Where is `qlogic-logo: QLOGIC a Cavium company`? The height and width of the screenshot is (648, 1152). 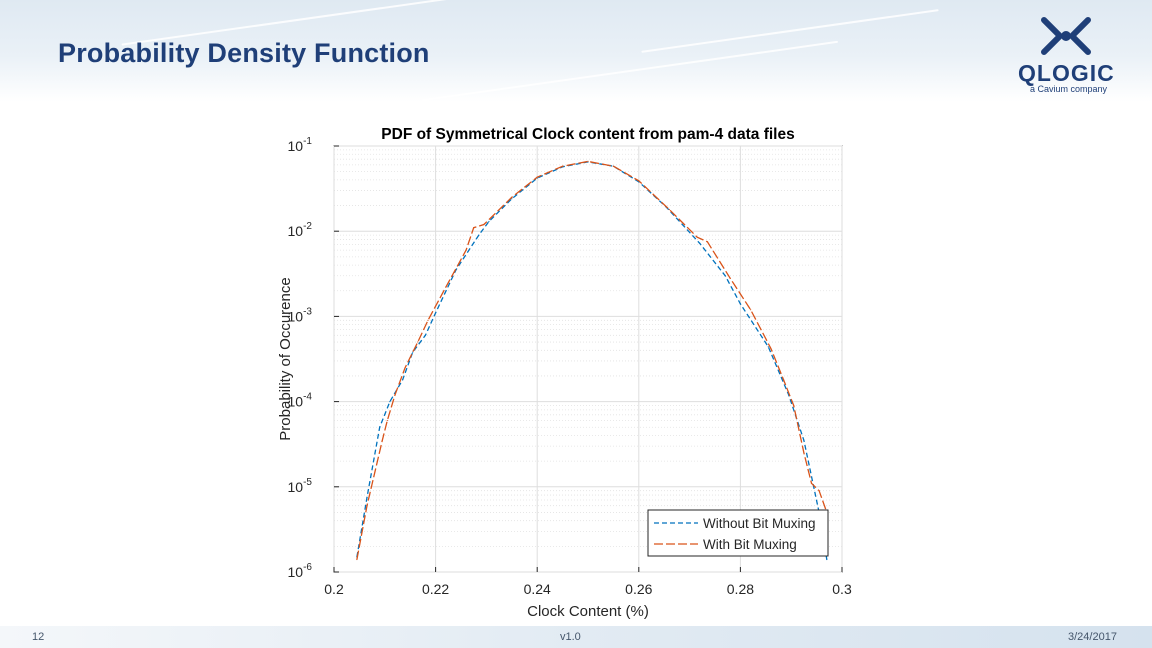 qlogic-logo: QLOGIC a Cavium company is located at coordinates (1075, 56).